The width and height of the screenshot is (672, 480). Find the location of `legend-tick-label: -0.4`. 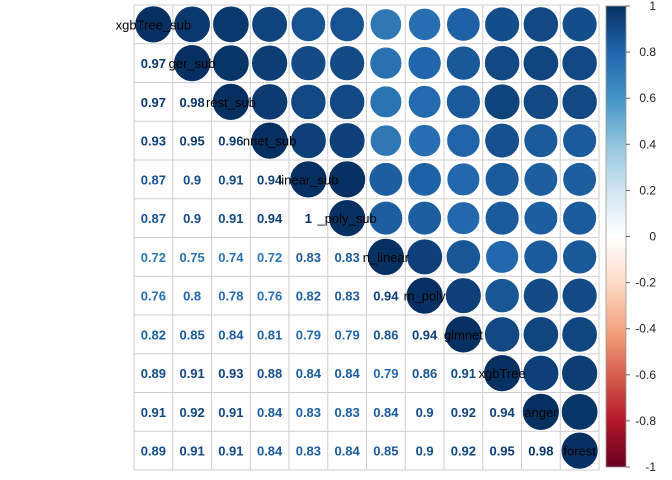

legend-tick-label: -0.4 is located at coordinates (645, 329).